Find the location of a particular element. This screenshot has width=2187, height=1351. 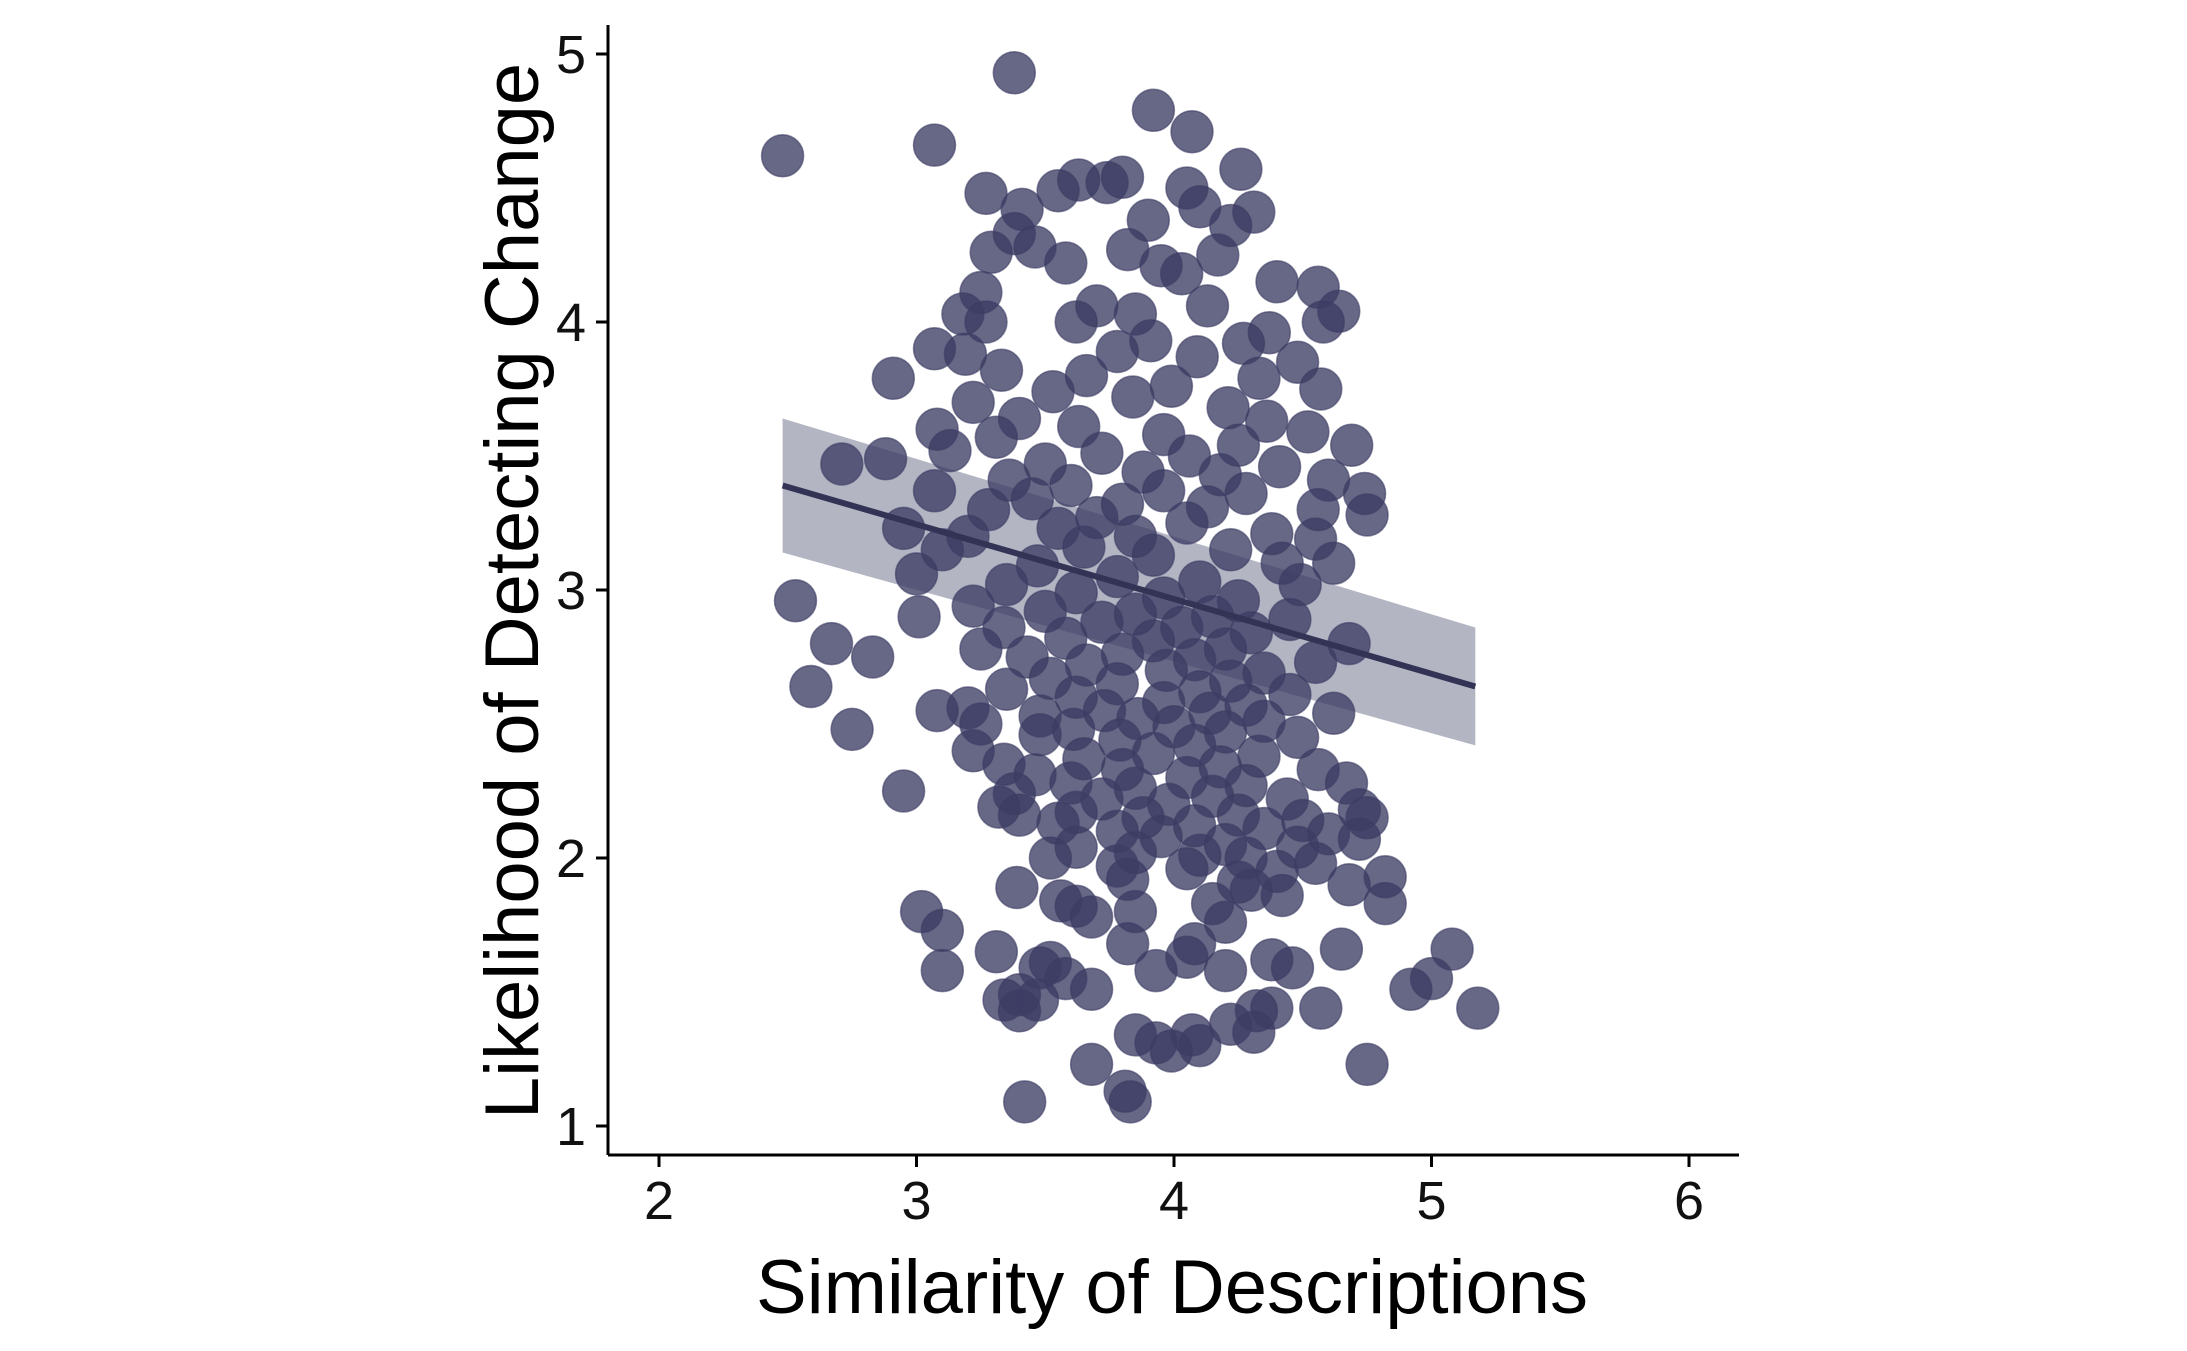

x-tick-label: 4 is located at coordinates (1174, 1201).